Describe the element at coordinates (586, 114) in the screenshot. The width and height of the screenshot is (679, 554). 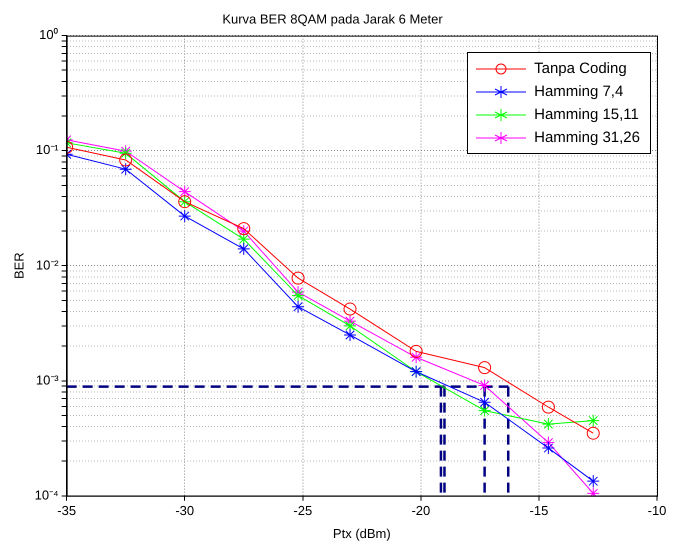
I see `legend-label: Hamming 15,11` at that location.